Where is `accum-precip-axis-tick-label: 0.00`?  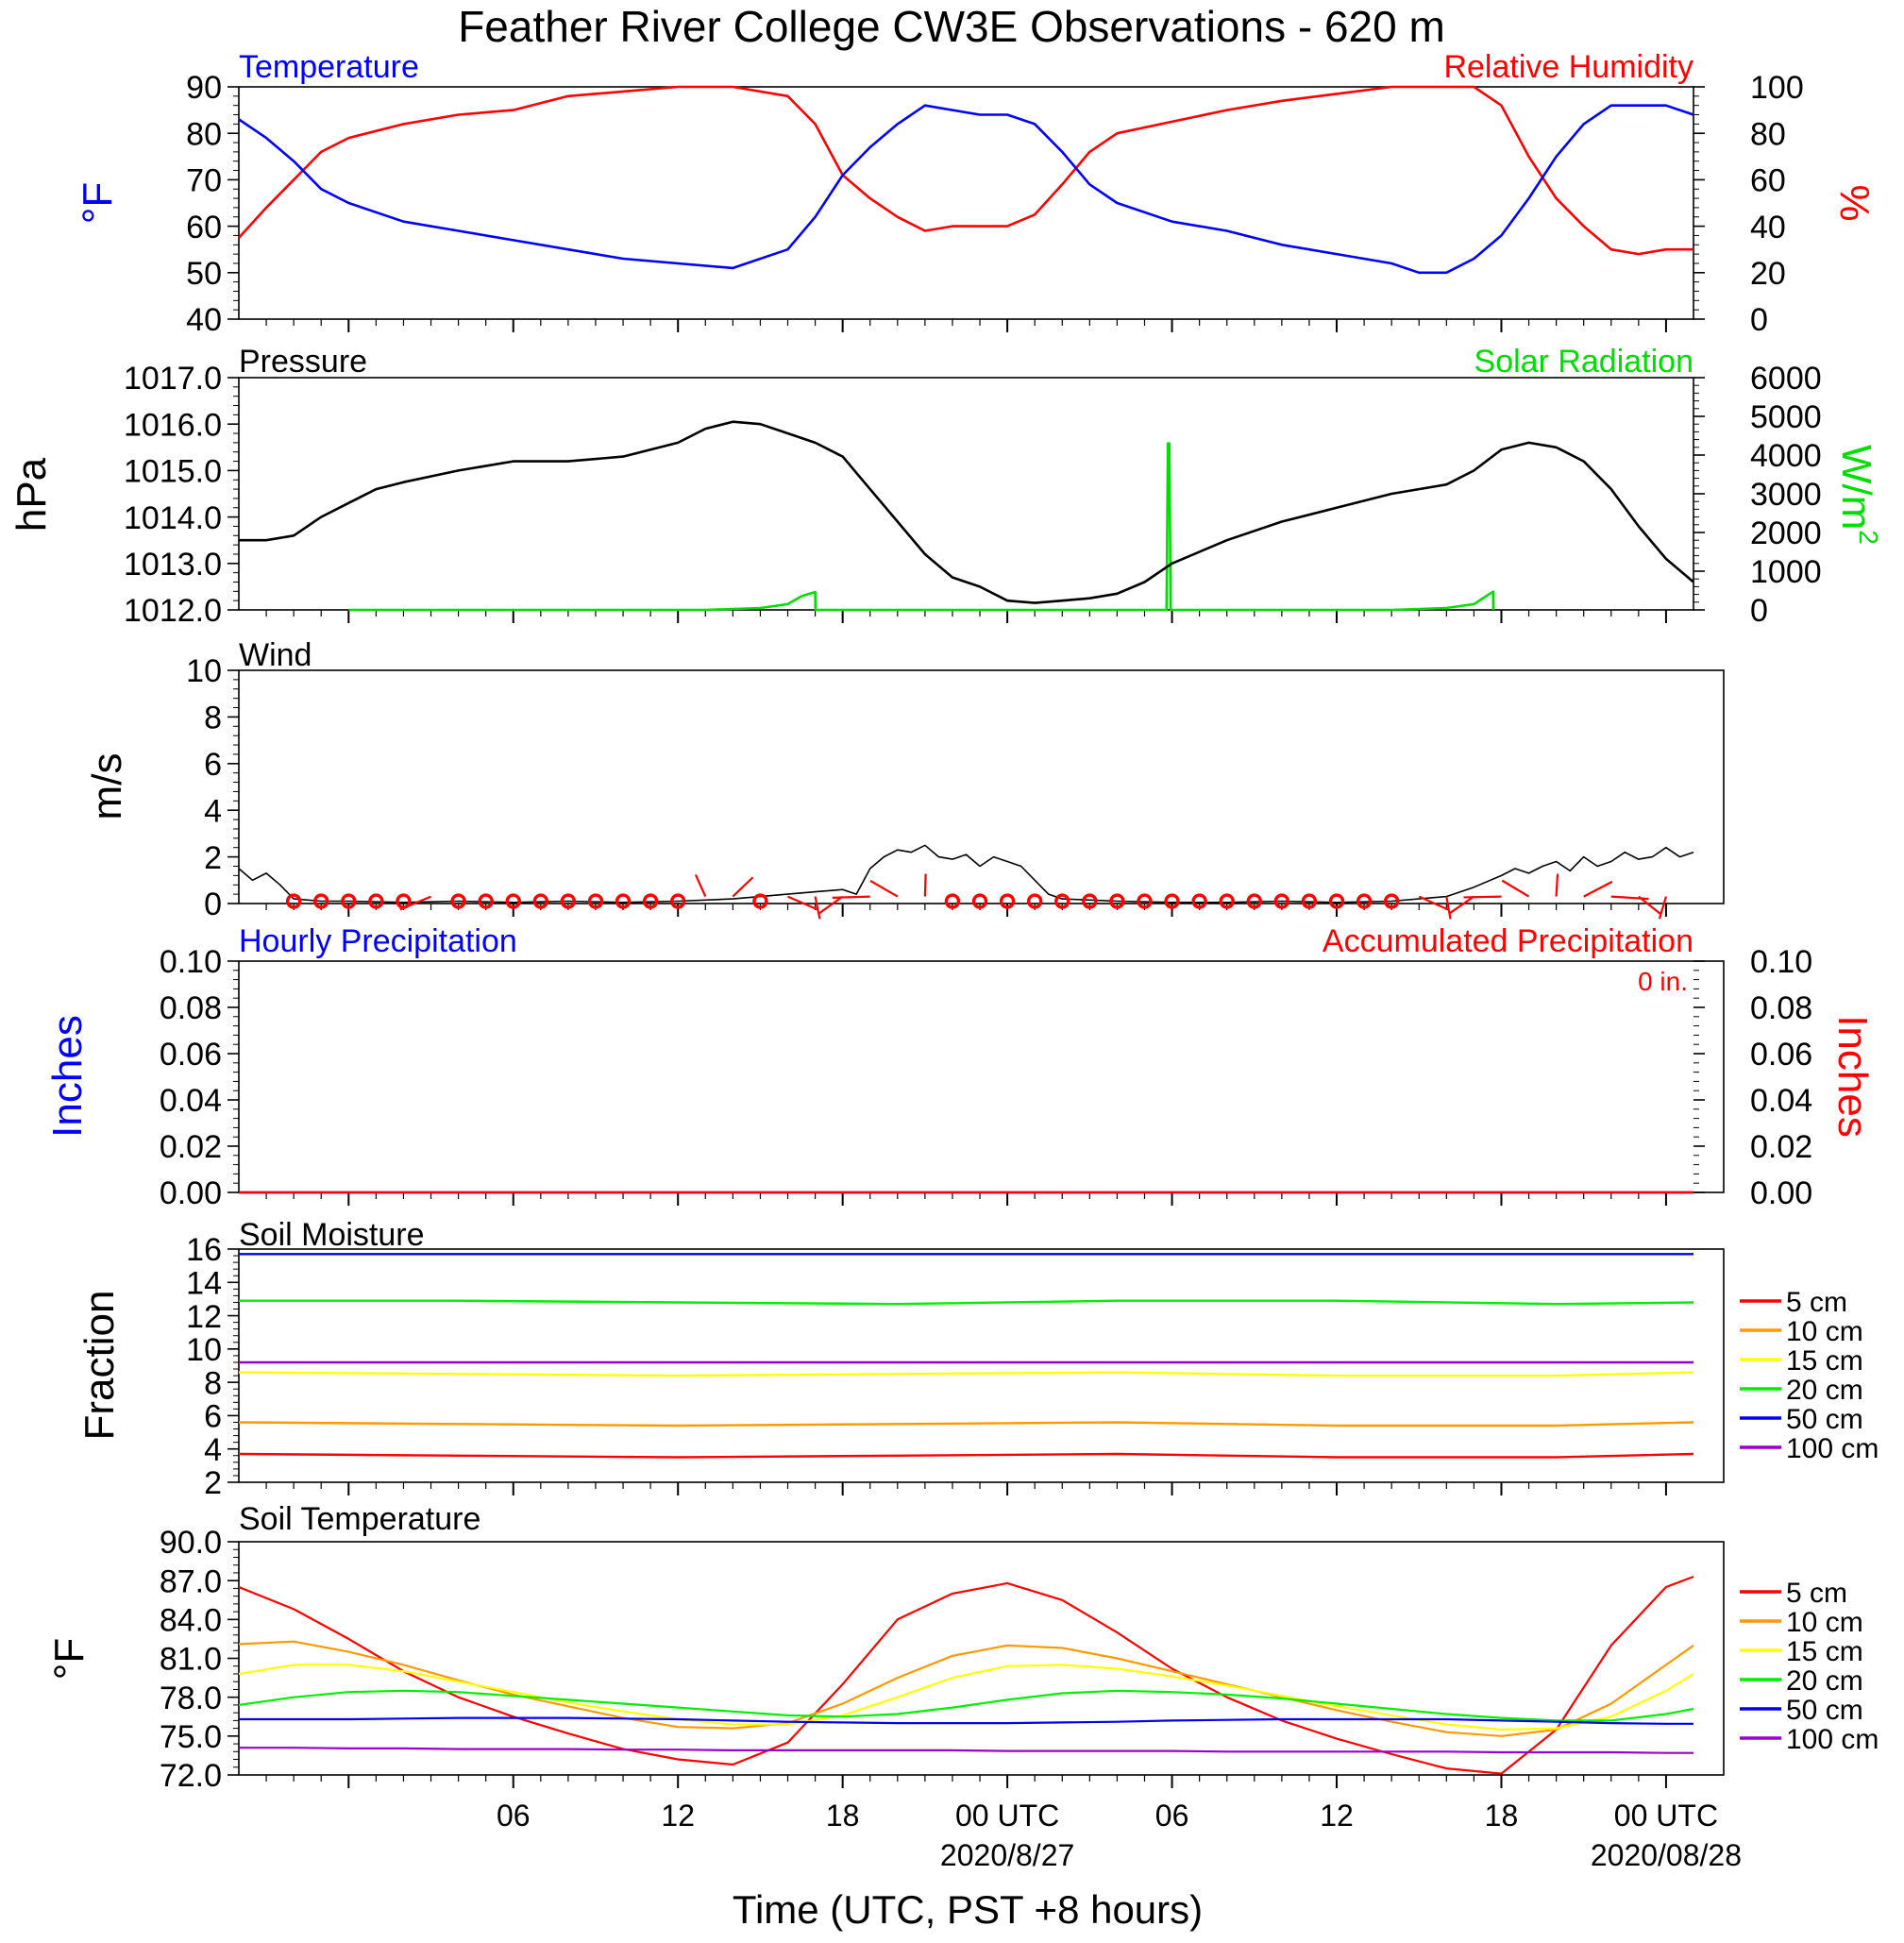 accum-precip-axis-tick-label: 0.00 is located at coordinates (1781, 1193).